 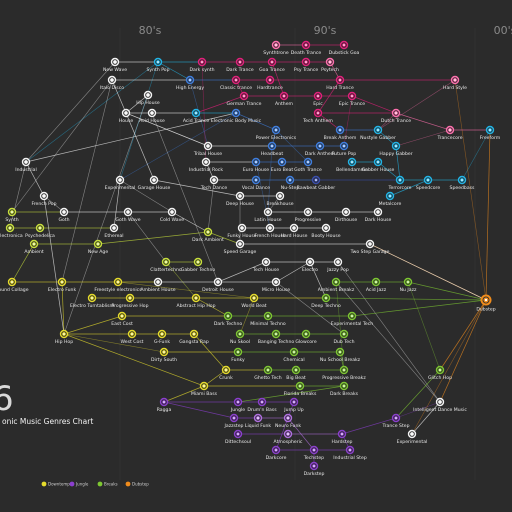 What do you see at coordinates (258, 421) in the screenshot?
I see `genre-node-liquidfunk: Liquid Funk` at bounding box center [258, 421].